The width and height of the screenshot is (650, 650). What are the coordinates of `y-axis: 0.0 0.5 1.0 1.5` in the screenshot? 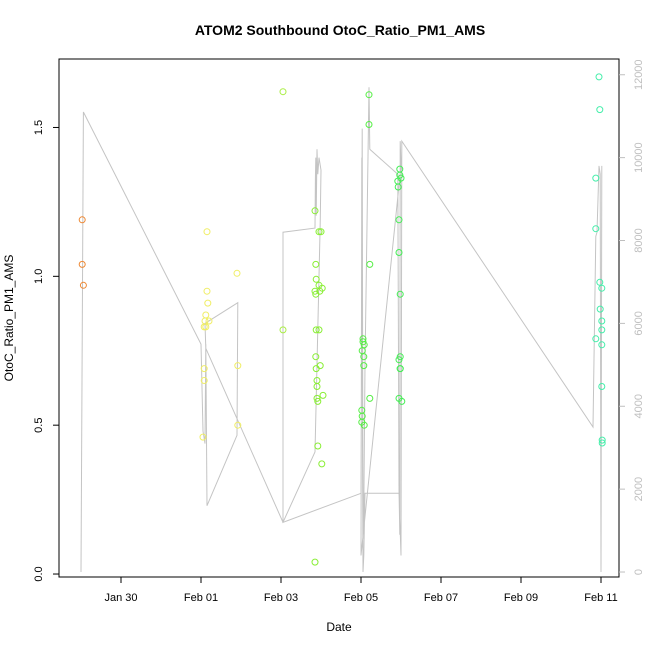 It's located at (46, 351).